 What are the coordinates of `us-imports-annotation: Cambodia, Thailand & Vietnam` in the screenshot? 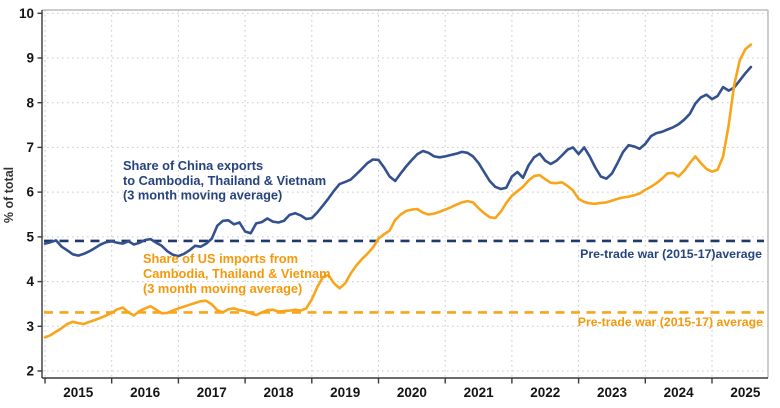 It's located at (237, 273).